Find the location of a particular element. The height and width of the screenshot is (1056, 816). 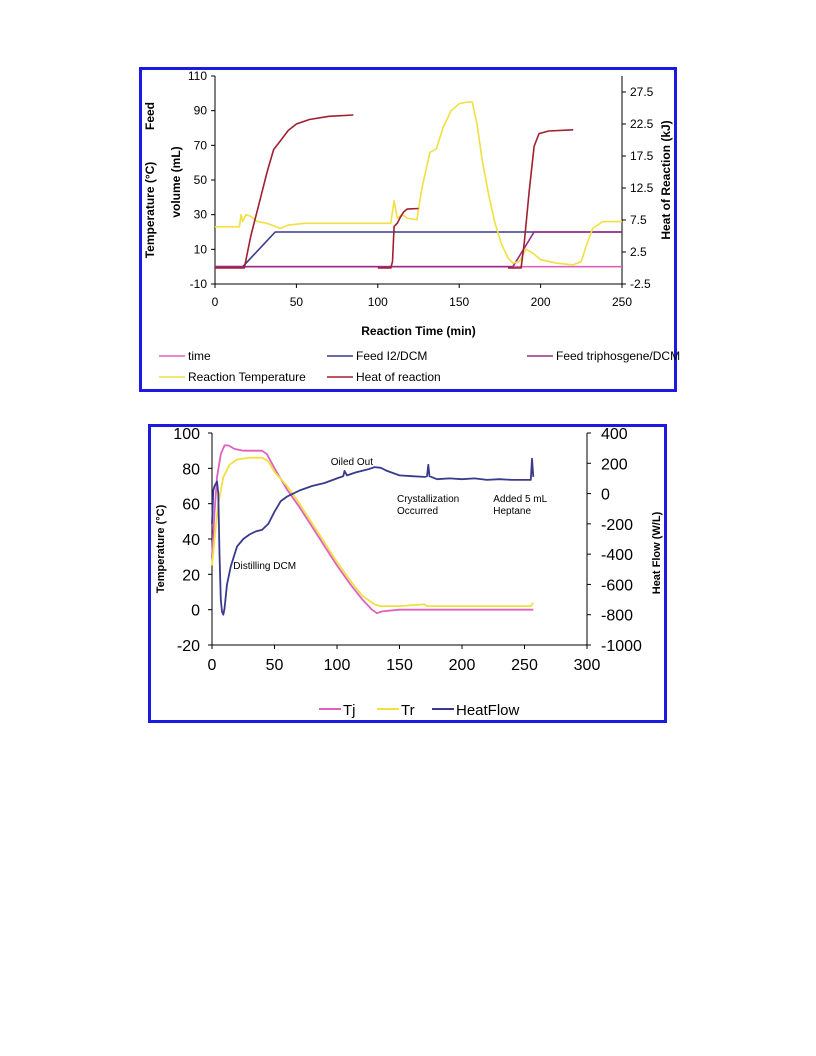

legend-label-feed-triphosgene-dcm: Feed triphosgene/DCM is located at coordinates (618, 356).